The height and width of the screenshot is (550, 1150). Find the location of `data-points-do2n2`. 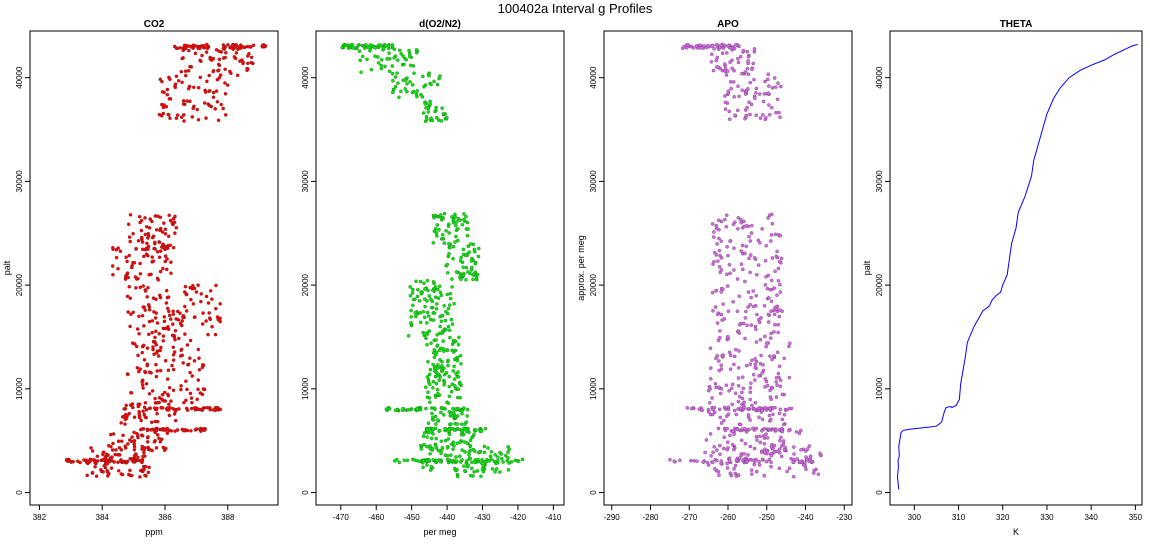

data-points-do2n2 is located at coordinates (432, 260).